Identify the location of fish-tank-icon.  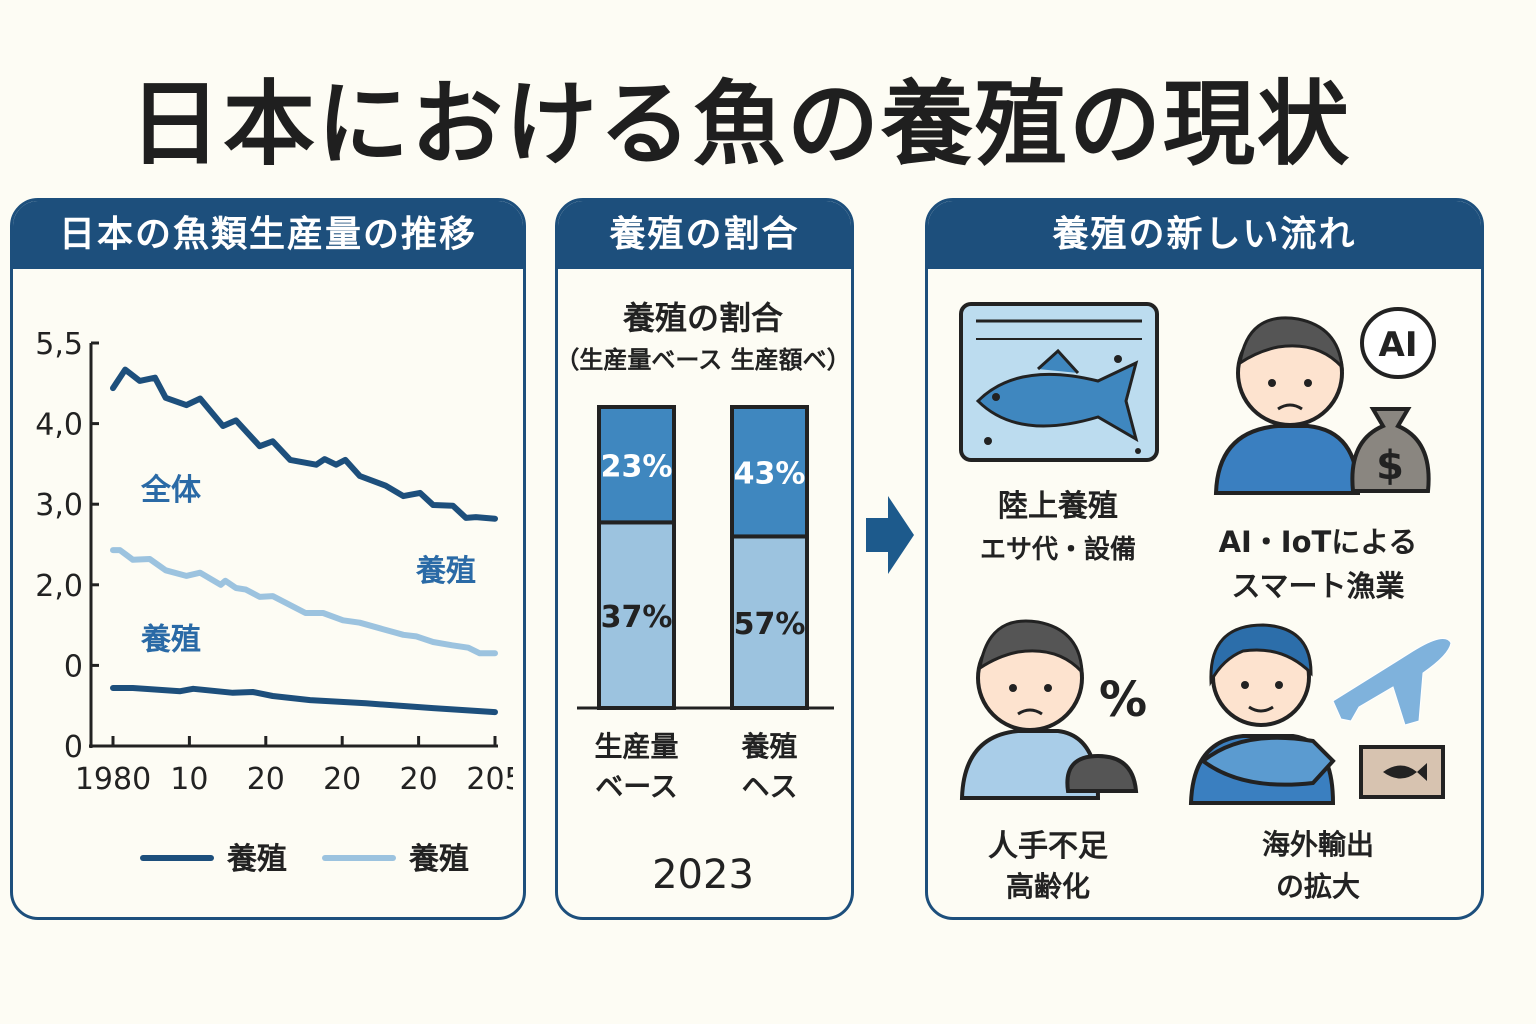
(1059, 382).